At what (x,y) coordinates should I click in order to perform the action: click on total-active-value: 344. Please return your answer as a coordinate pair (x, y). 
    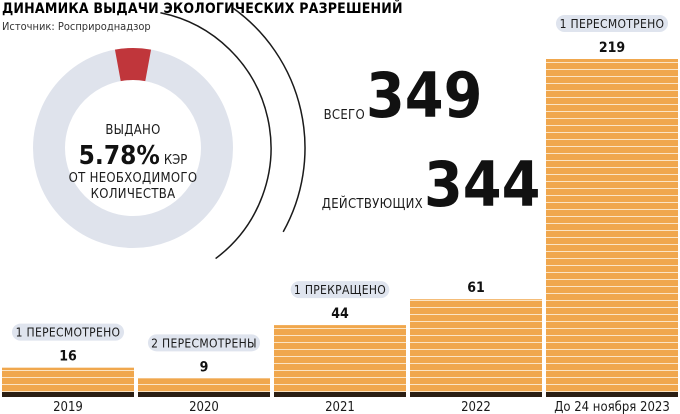
    Looking at the image, I should click on (482, 184).